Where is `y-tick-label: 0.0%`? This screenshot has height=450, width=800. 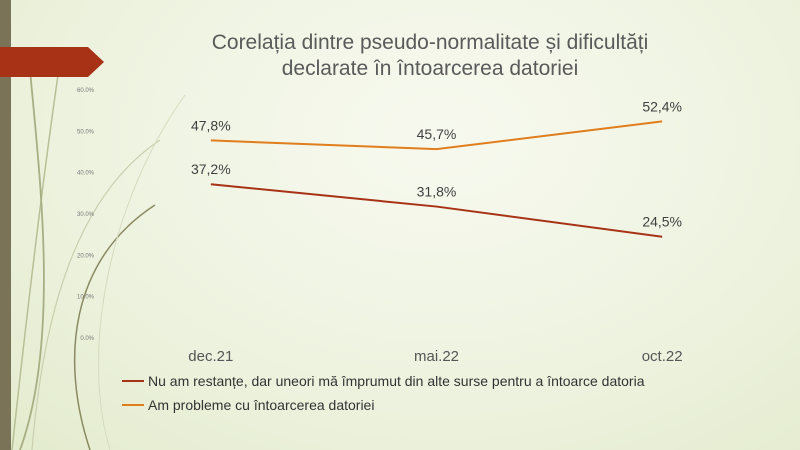
y-tick-label: 0.0% is located at coordinates (87, 339).